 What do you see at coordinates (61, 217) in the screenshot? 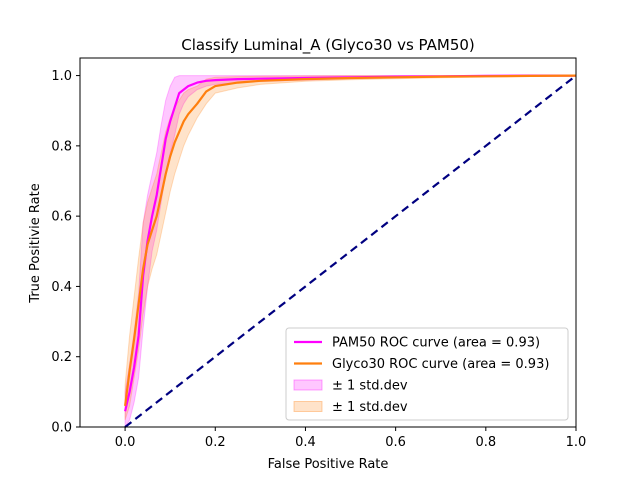
I see `y-tick-label: 0.6` at bounding box center [61, 217].